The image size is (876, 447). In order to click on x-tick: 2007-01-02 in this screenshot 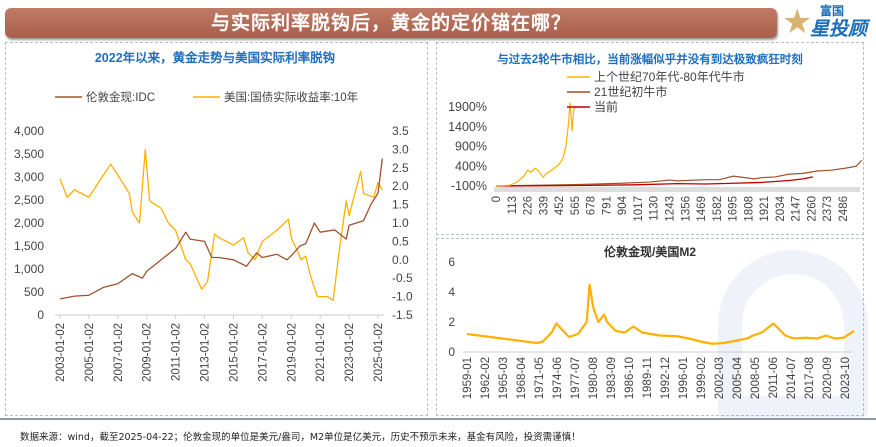, I will do `click(119, 352)`.